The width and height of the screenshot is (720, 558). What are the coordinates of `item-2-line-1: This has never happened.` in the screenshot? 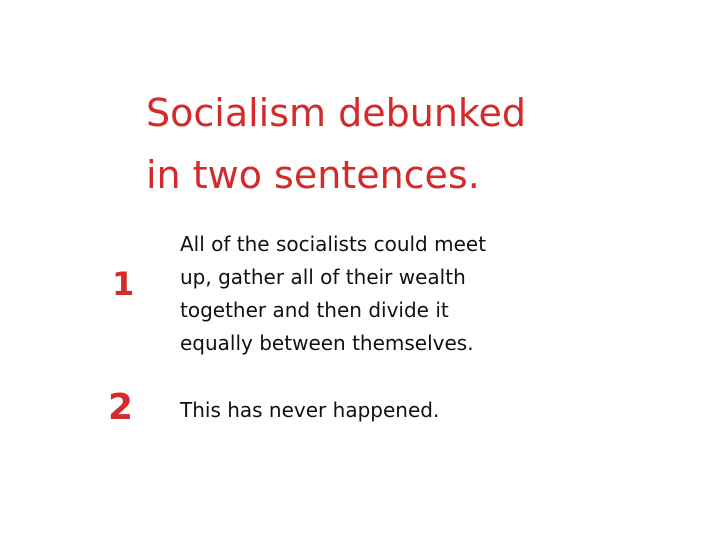 It's located at (310, 410).